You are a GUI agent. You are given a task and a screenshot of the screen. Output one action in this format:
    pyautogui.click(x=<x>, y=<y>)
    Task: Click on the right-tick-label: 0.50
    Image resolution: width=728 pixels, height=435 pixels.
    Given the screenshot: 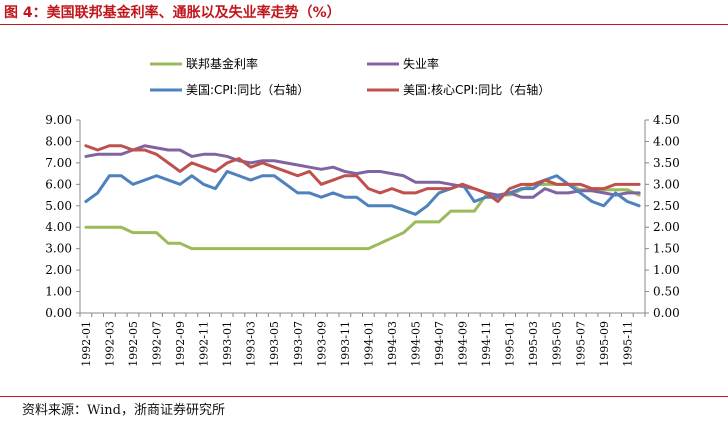 What is the action you would take?
    pyautogui.click(x=666, y=292)
    